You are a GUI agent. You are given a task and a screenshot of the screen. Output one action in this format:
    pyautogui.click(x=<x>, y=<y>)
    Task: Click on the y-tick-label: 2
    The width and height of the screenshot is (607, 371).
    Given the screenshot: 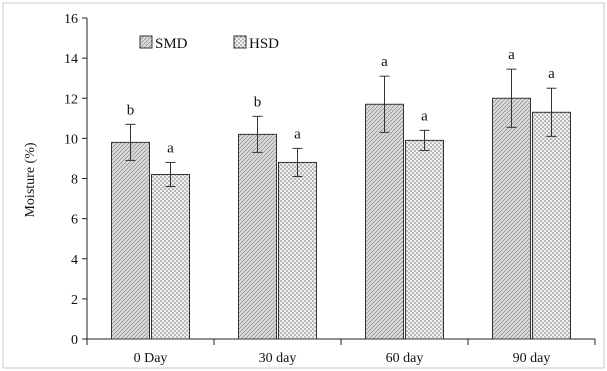 What is the action you would take?
    pyautogui.click(x=74, y=300)
    